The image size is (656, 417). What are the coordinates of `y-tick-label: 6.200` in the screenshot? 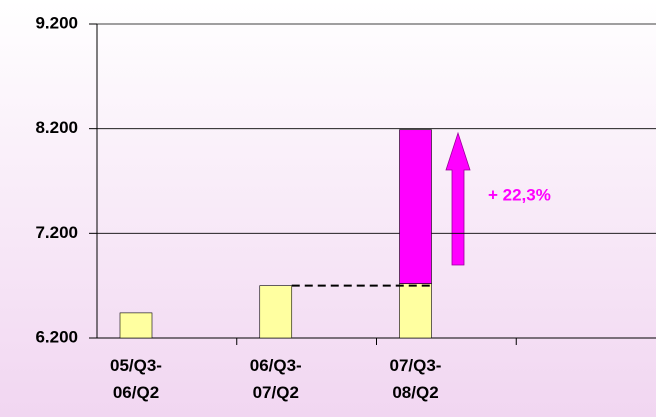 It's located at (56, 336).